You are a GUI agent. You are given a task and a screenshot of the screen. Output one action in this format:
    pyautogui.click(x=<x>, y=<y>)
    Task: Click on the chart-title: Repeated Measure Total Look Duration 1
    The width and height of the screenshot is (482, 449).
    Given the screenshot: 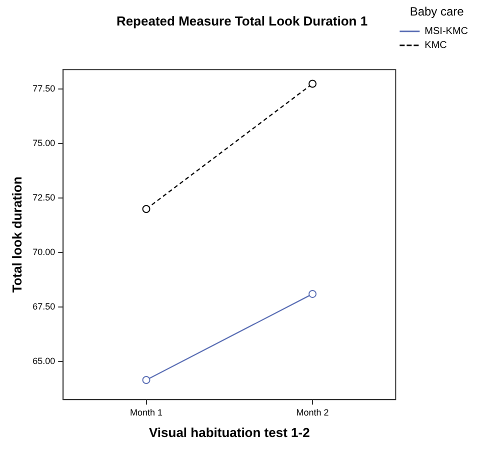 What is the action you would take?
    pyautogui.click(x=242, y=20)
    